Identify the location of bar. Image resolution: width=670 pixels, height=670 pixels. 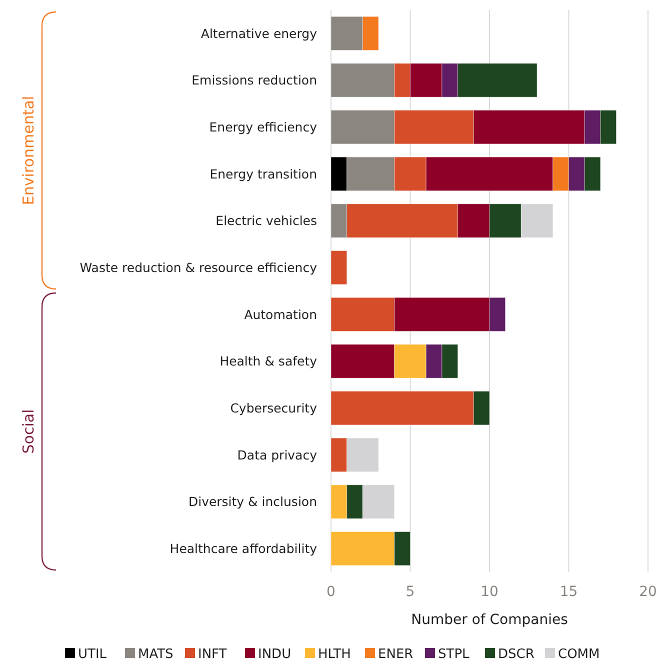
(339, 267).